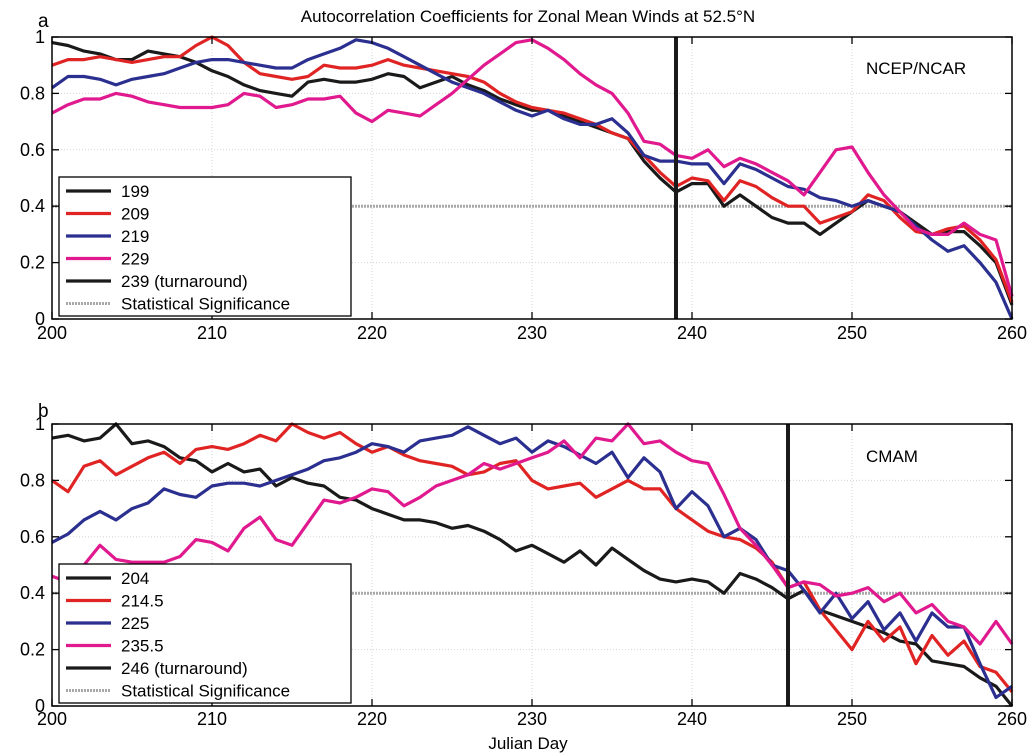 The width and height of the screenshot is (1034, 755). What do you see at coordinates (142, 601) in the screenshot?
I see `legend-entry: 214.5` at bounding box center [142, 601].